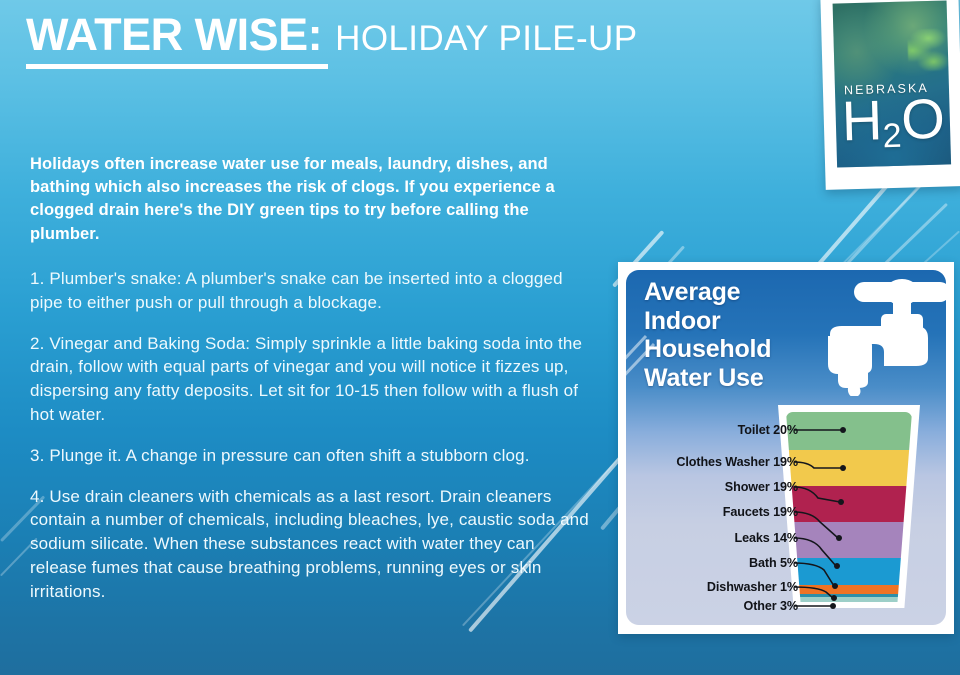 Image resolution: width=960 pixels, height=675 pixels. What do you see at coordinates (692, 292) in the screenshot?
I see `chart-title-line: Average` at bounding box center [692, 292].